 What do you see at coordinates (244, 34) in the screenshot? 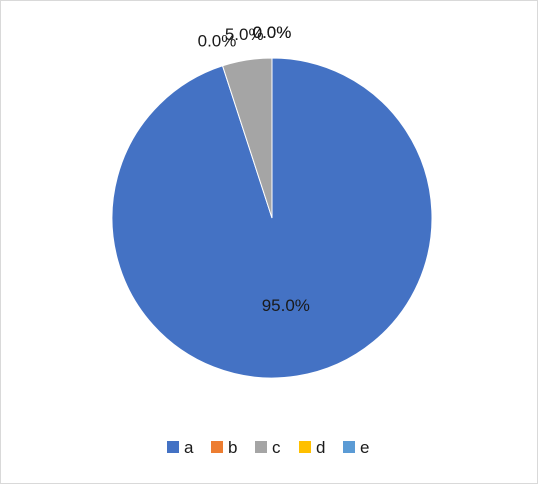
I see `data-label-c: 5.0%` at bounding box center [244, 34].